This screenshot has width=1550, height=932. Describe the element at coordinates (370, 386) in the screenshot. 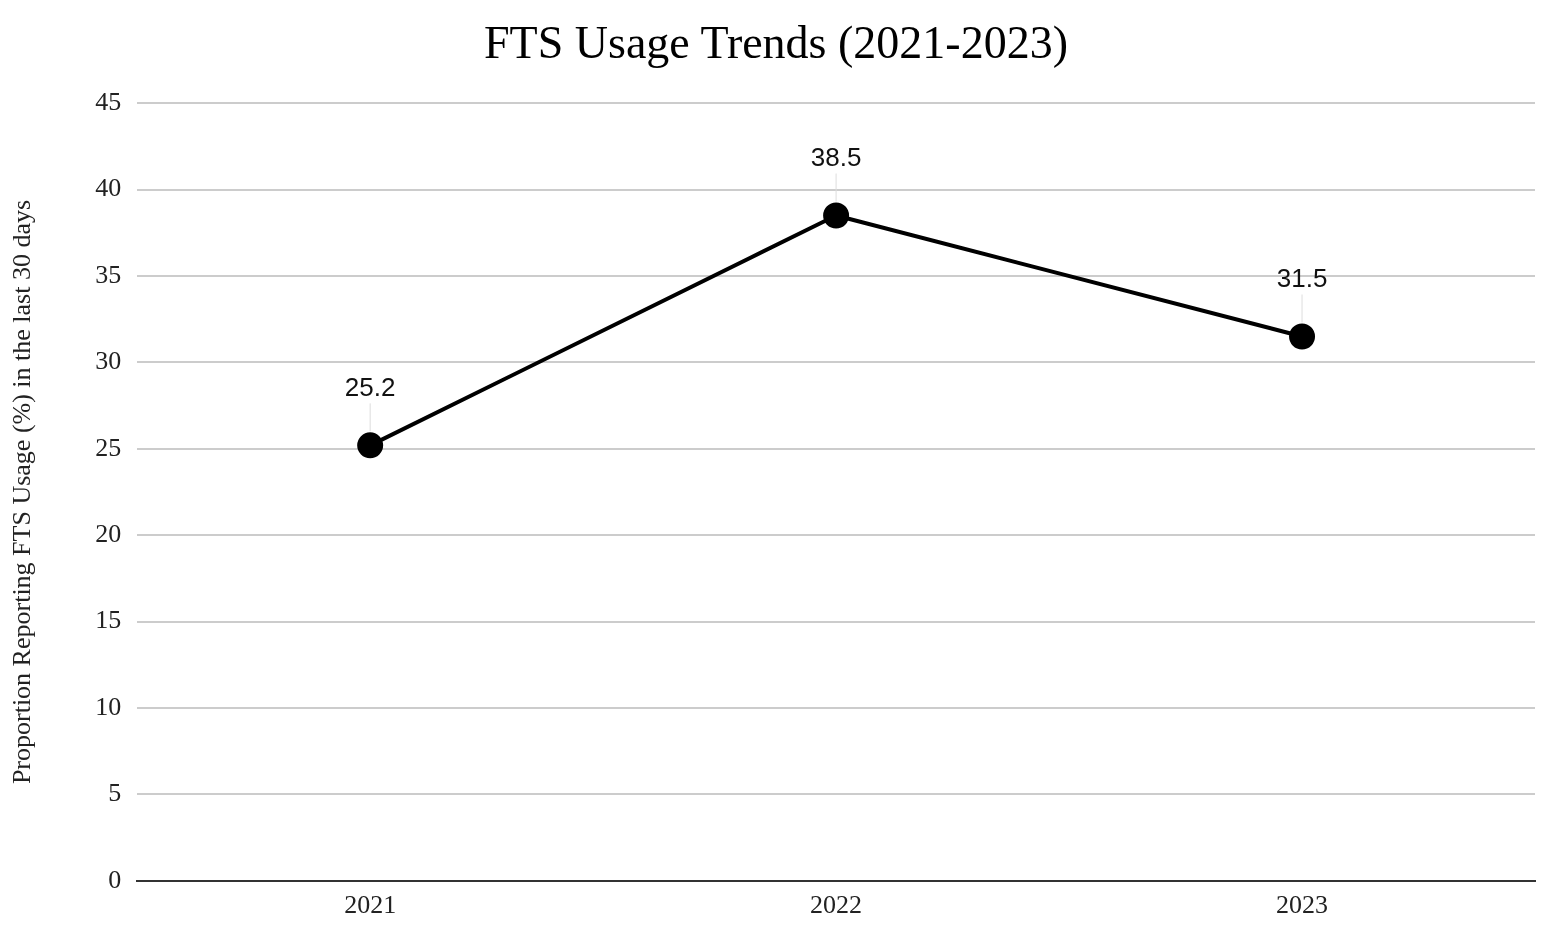

I see `data-label: 25.2` at that location.